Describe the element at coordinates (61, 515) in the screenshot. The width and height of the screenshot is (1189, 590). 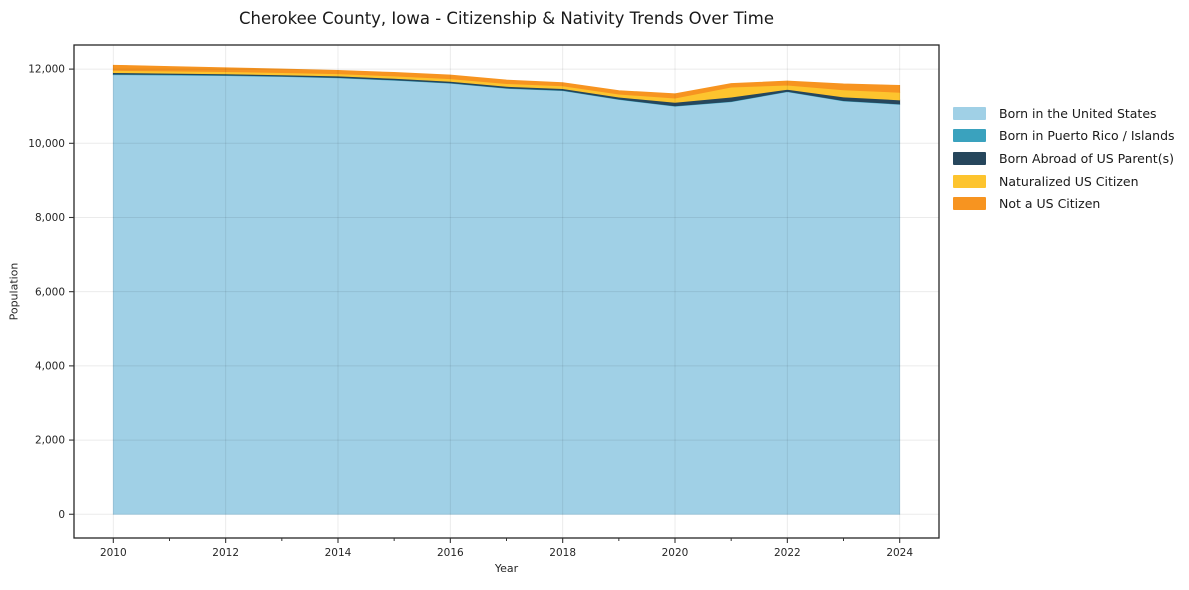
I see `y-tick-label: 0` at that location.